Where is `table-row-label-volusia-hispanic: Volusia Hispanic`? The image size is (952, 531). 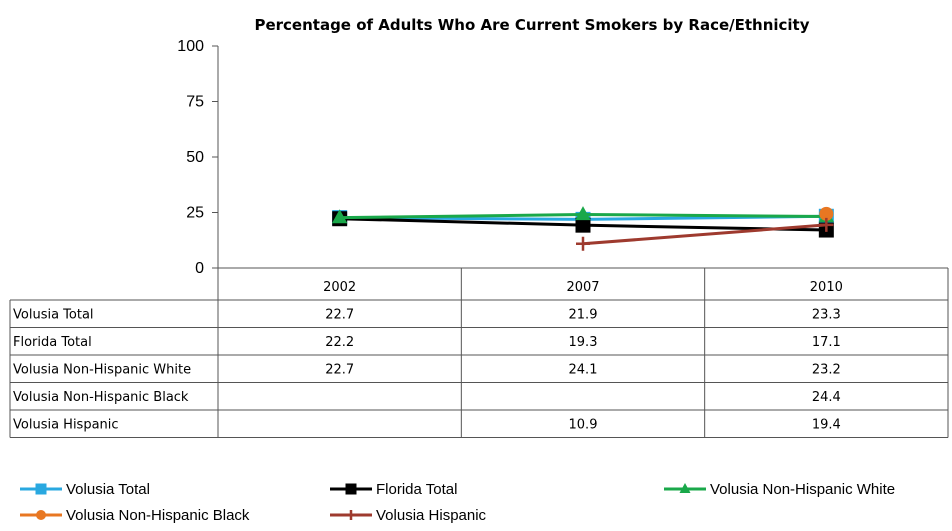 table-row-label-volusia-hispanic: Volusia Hispanic is located at coordinates (66, 425).